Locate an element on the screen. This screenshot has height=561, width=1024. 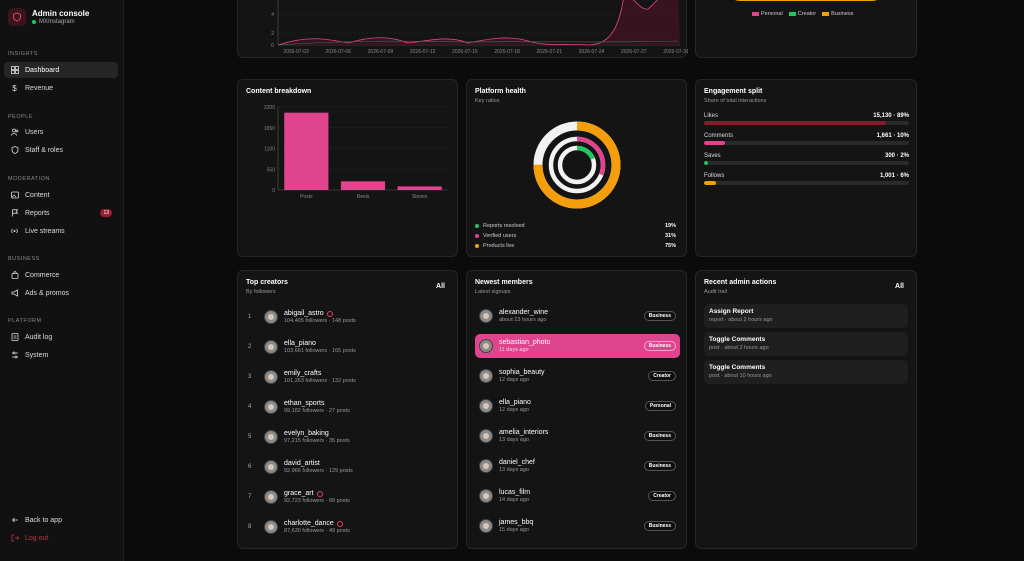
creator-name: emily_crafts is located at coordinates (303, 373).